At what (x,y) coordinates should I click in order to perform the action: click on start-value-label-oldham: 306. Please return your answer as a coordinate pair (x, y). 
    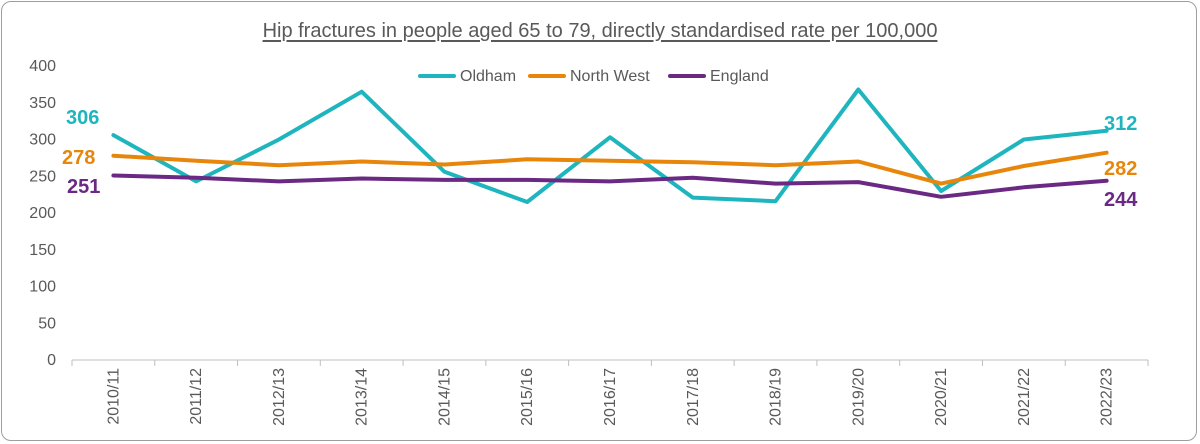
    Looking at the image, I should click on (82, 118).